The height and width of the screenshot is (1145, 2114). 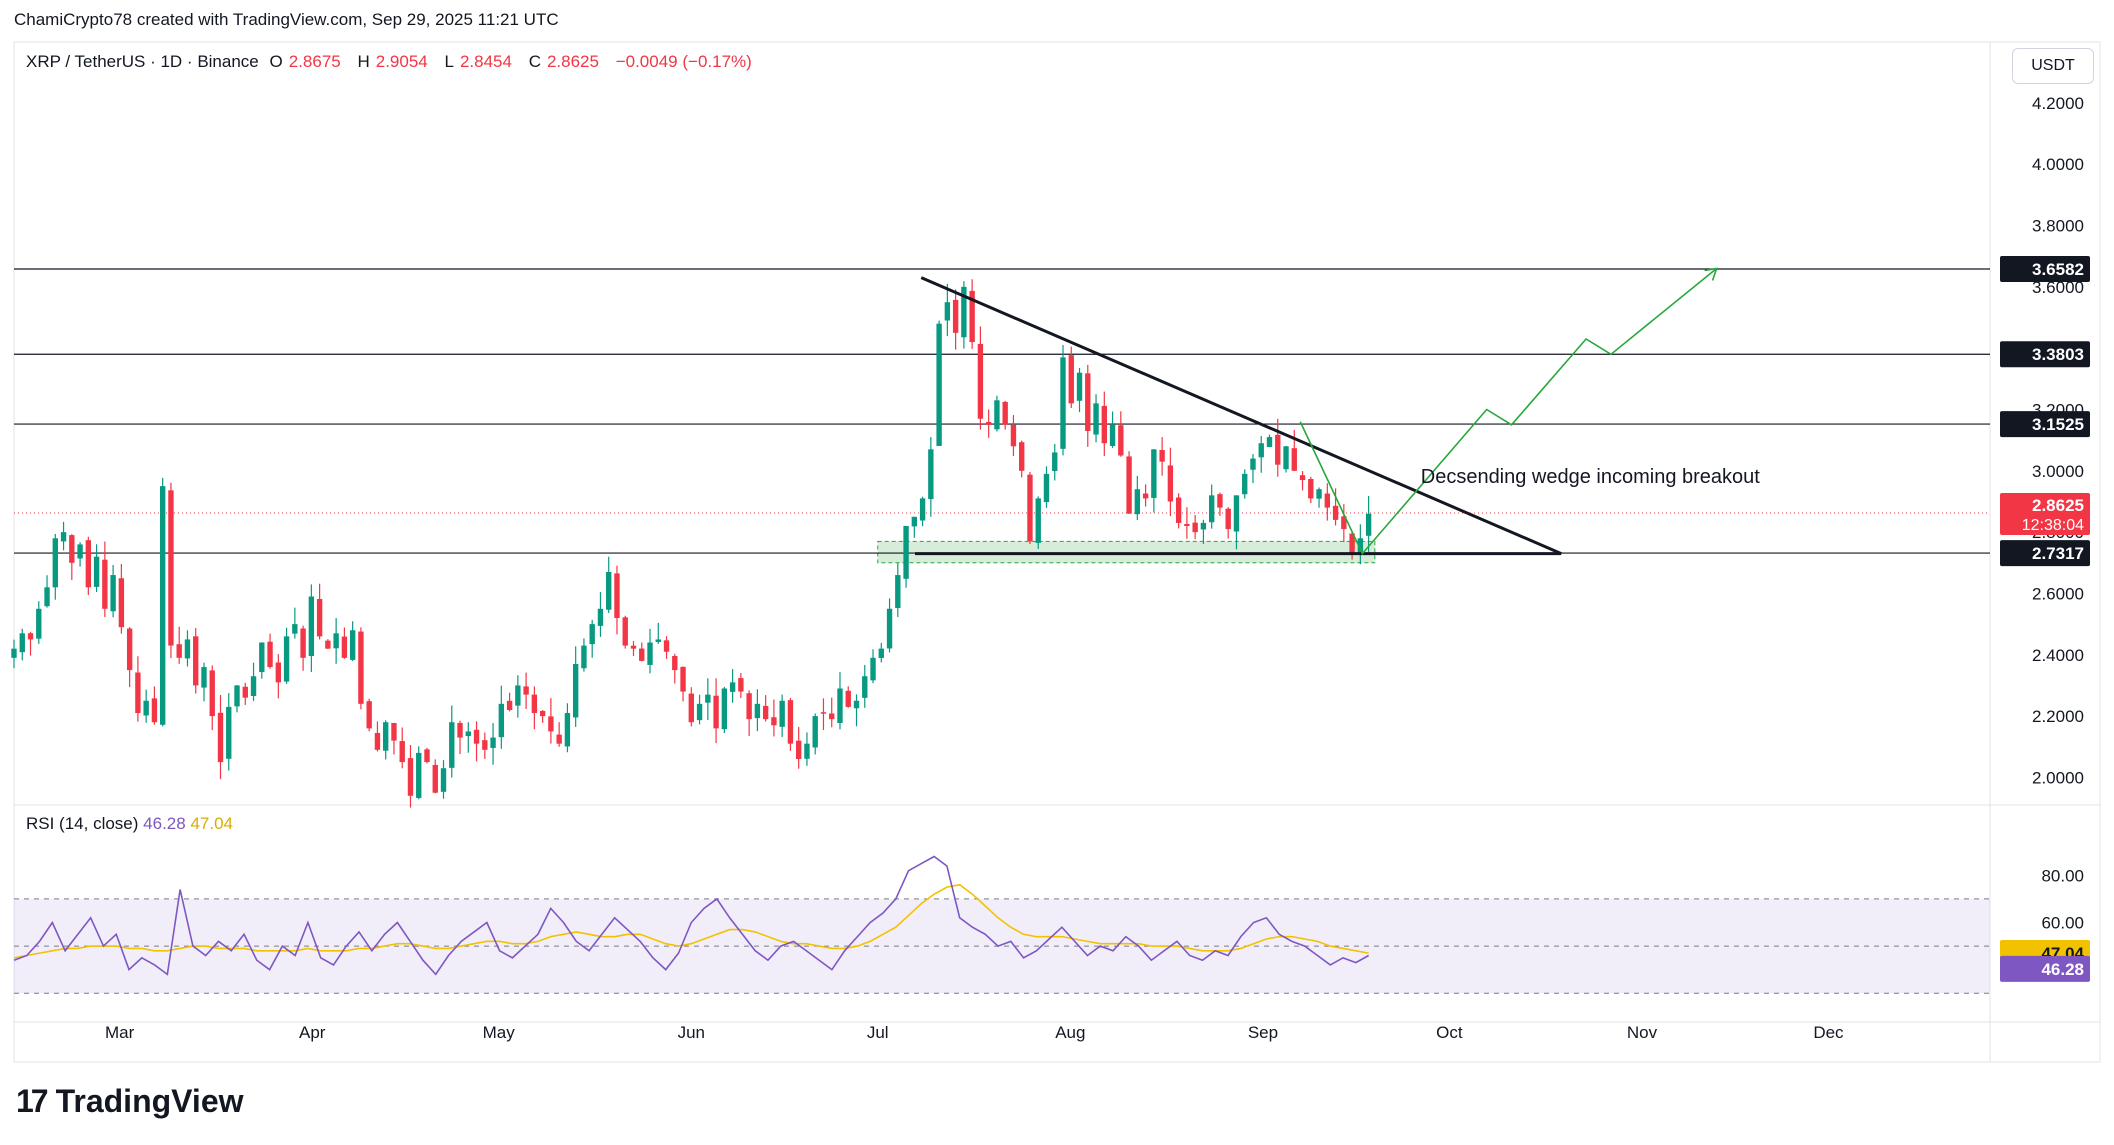 I want to click on change-value: −0.0049 (−0.17%), so click(x=683, y=61).